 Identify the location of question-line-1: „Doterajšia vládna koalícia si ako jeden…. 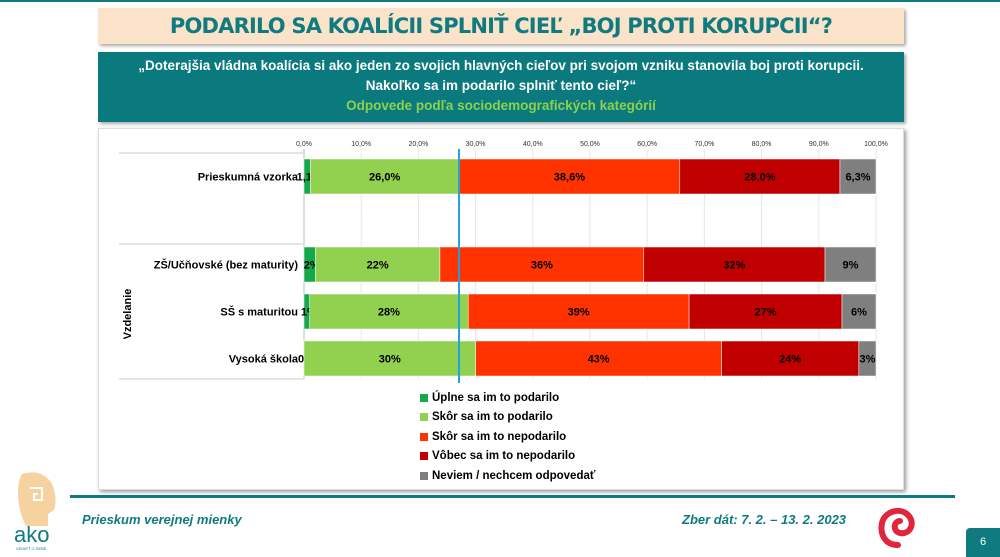
(501, 65).